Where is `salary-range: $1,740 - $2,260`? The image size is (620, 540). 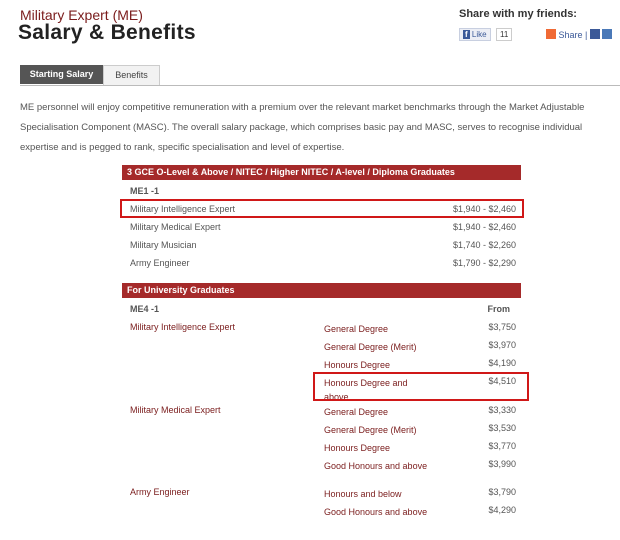 salary-range: $1,740 - $2,260 is located at coordinates (484, 245).